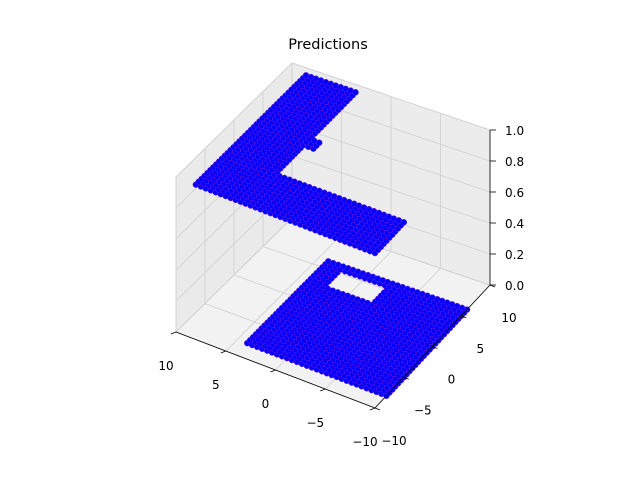 The image size is (640, 480). I want to click on z-tick-label: 1.0, so click(514, 131).